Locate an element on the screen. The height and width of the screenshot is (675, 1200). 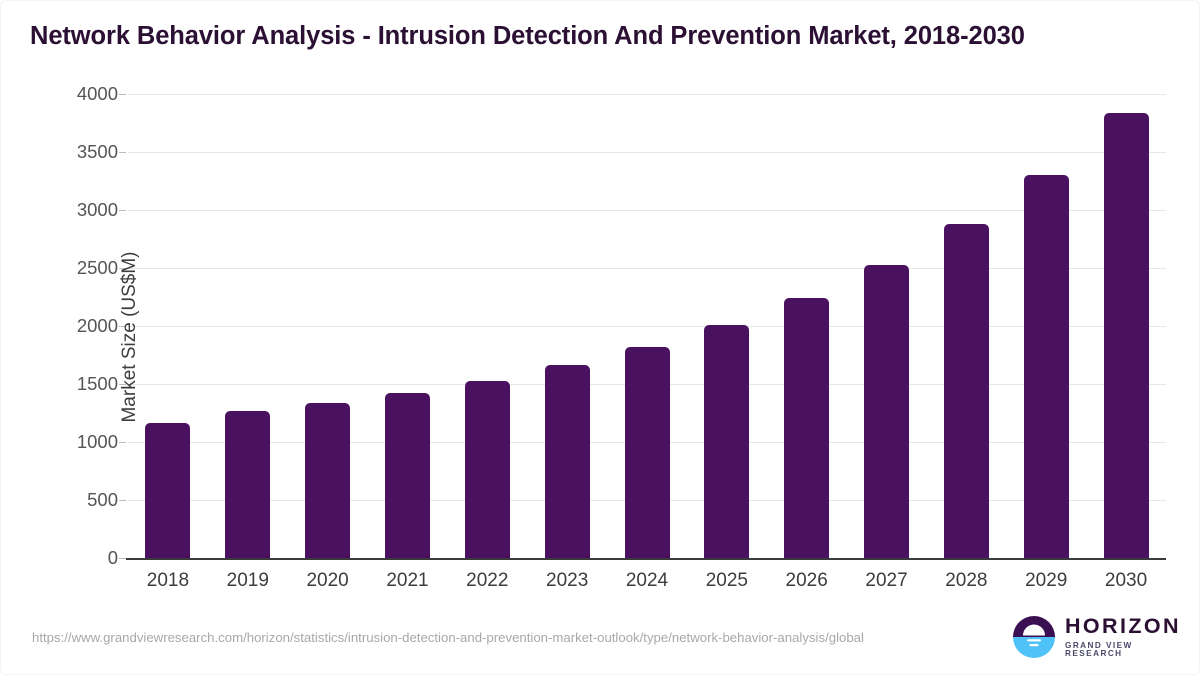
bar-2021 is located at coordinates (407, 475).